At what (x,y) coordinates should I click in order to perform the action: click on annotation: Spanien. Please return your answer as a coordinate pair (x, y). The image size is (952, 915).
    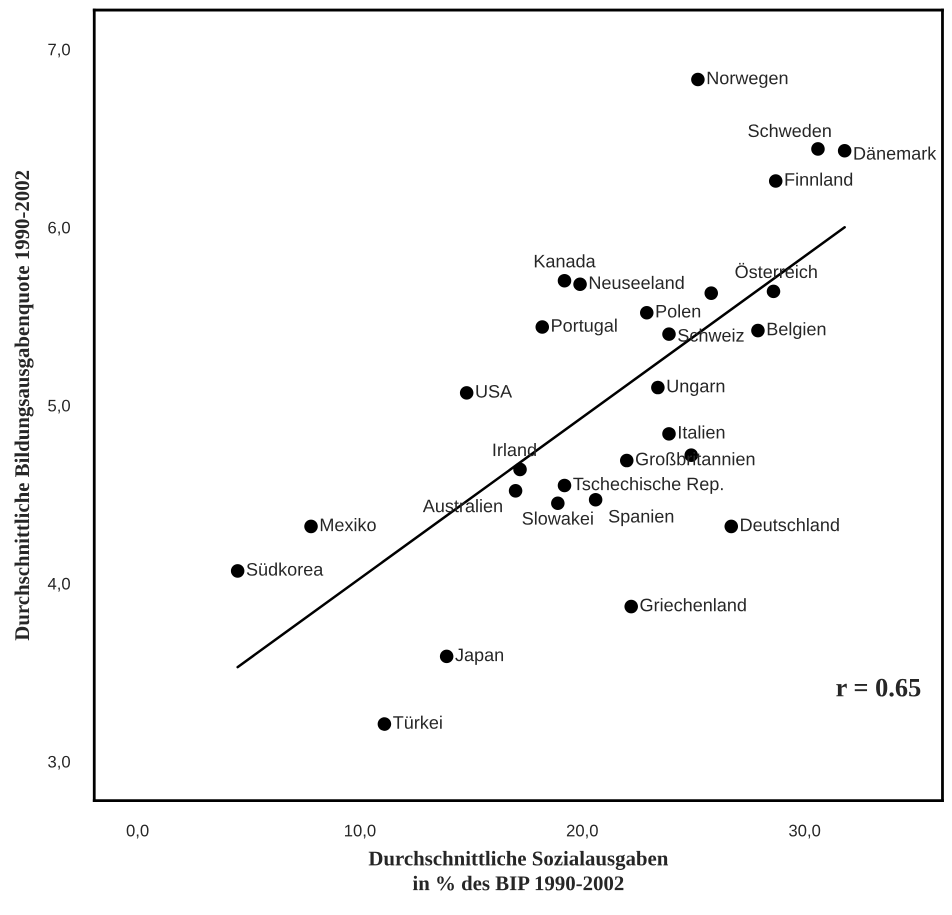
    Looking at the image, I should click on (641, 517).